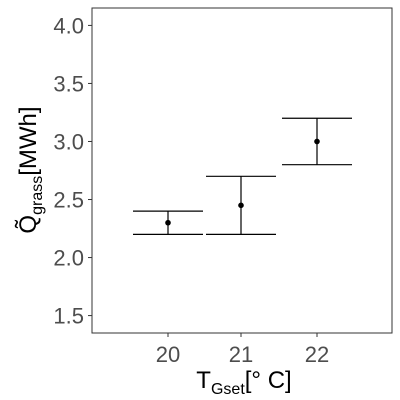  I want to click on y-tick-label: 3.0, so click(68, 141).